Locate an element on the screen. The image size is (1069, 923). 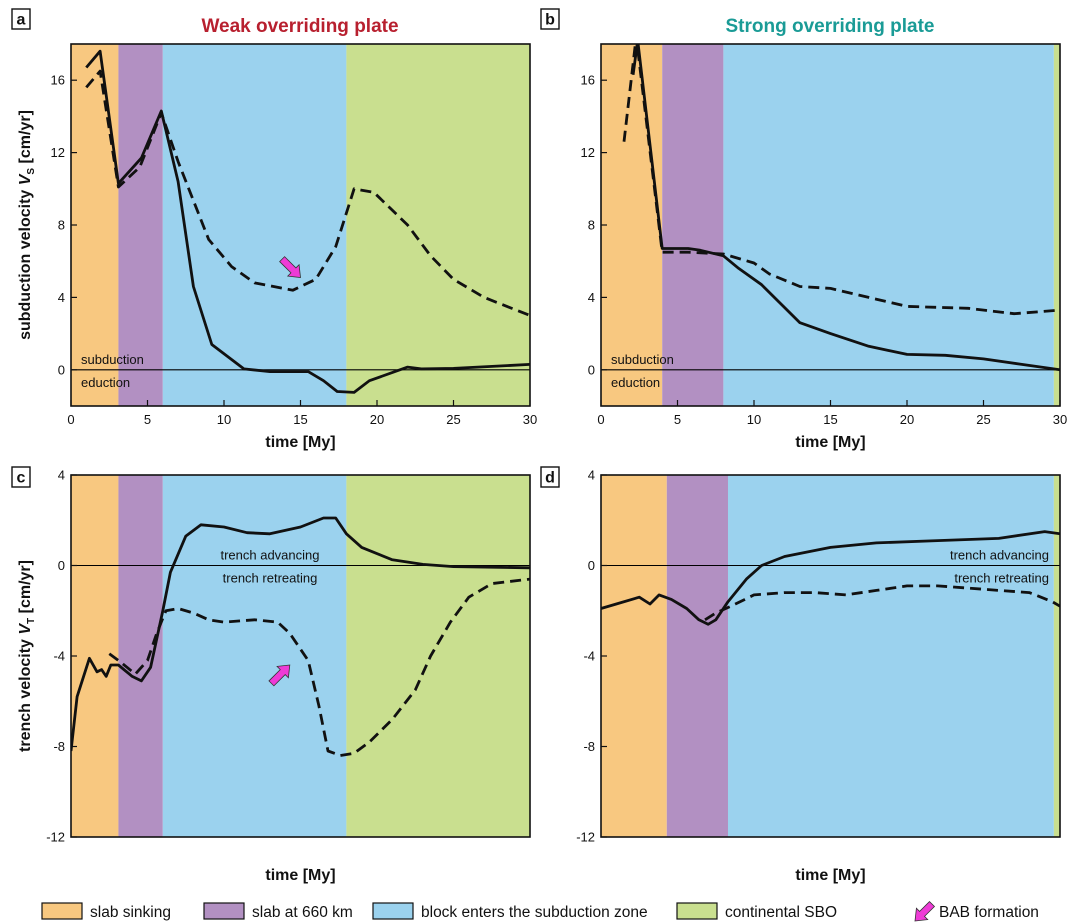
legend-label: slab at 660 km is located at coordinates (302, 912).